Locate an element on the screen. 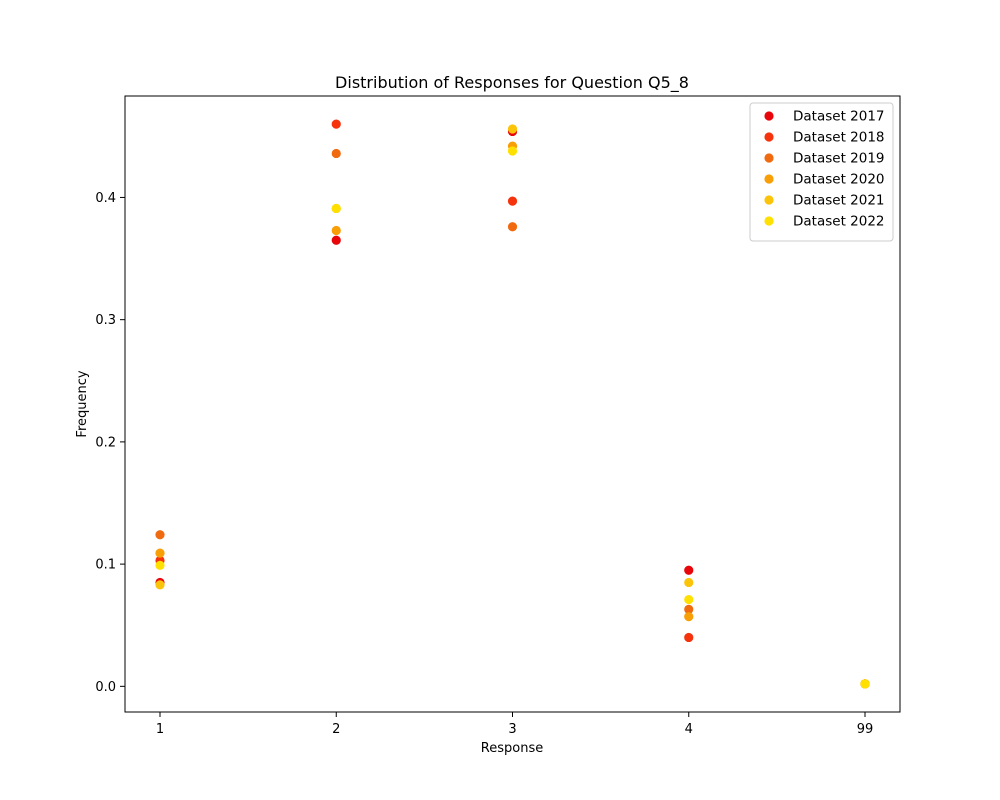 The image size is (1000, 800). legend-box is located at coordinates (821, 172).